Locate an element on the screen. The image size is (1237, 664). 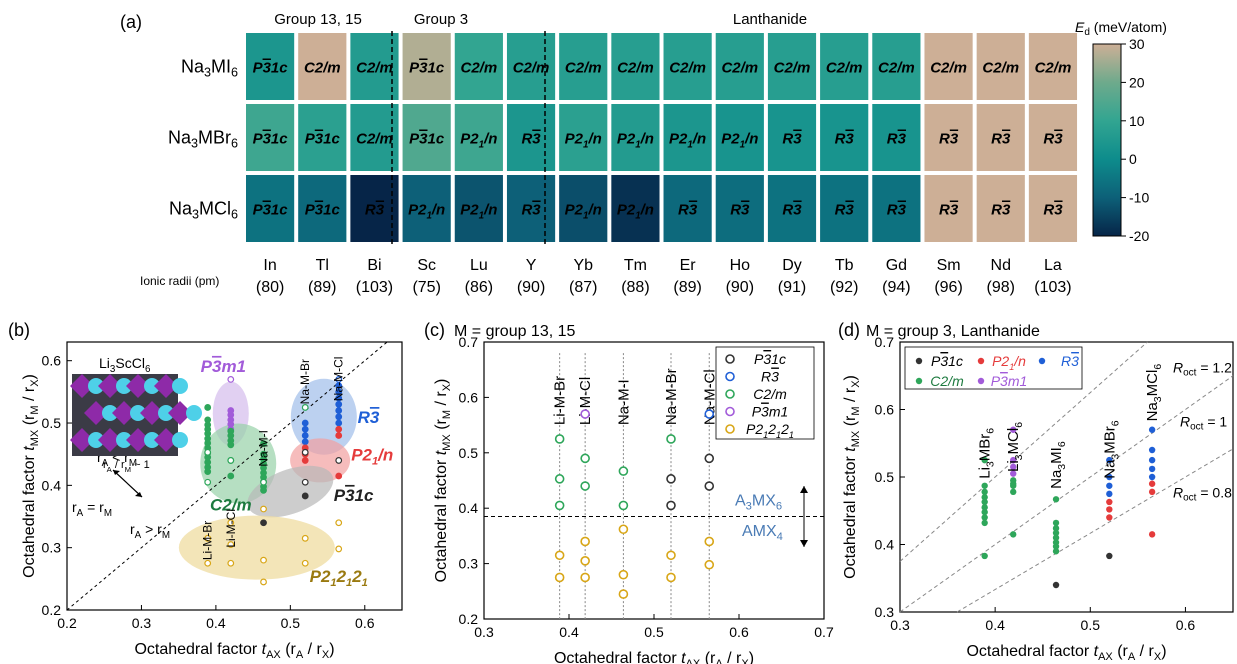
y-axis-title: Octahedral factor tMX (rM / rX) is located at coordinates (443, 481).